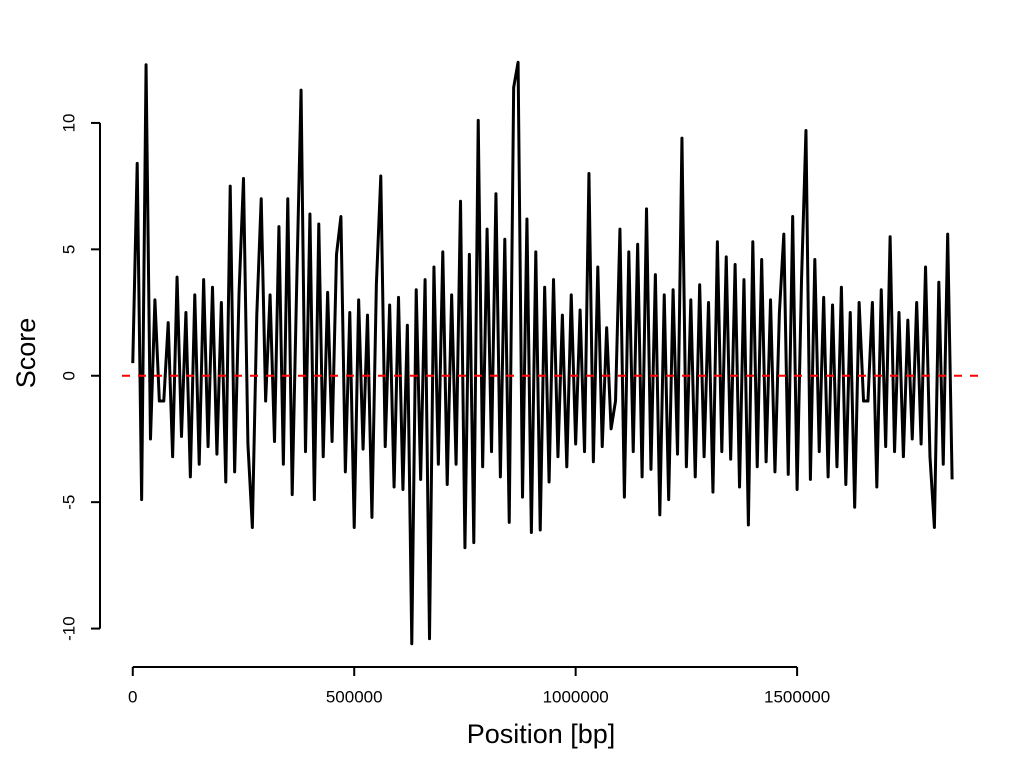 The width and height of the screenshot is (1024, 768). Describe the element at coordinates (132, 696) in the screenshot. I see `x-tick-label: 0` at that location.